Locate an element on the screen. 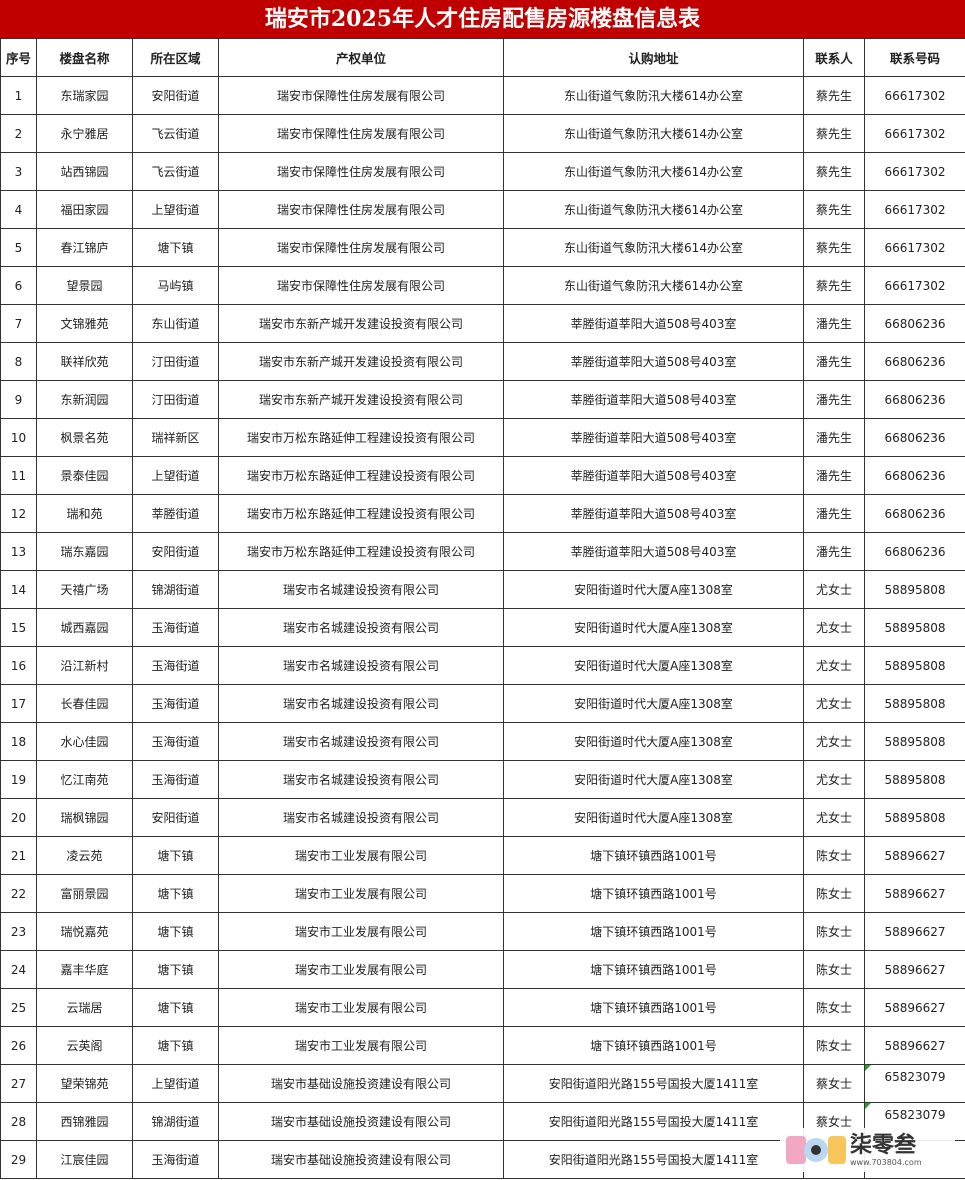  cell: 瑞安市万松东路延伸工程建设投资有限公司 is located at coordinates (361, 513).